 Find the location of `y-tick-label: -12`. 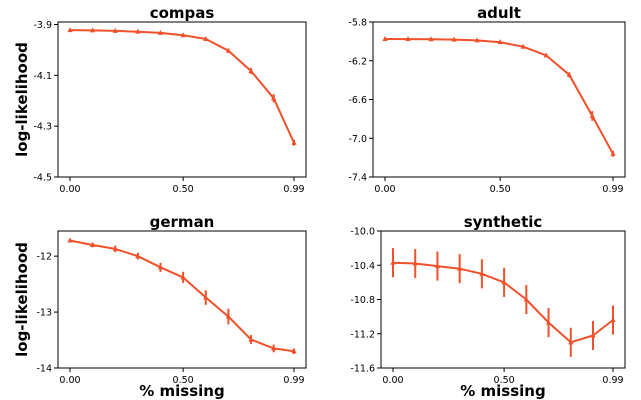

y-tick-label: -12 is located at coordinates (44, 257).